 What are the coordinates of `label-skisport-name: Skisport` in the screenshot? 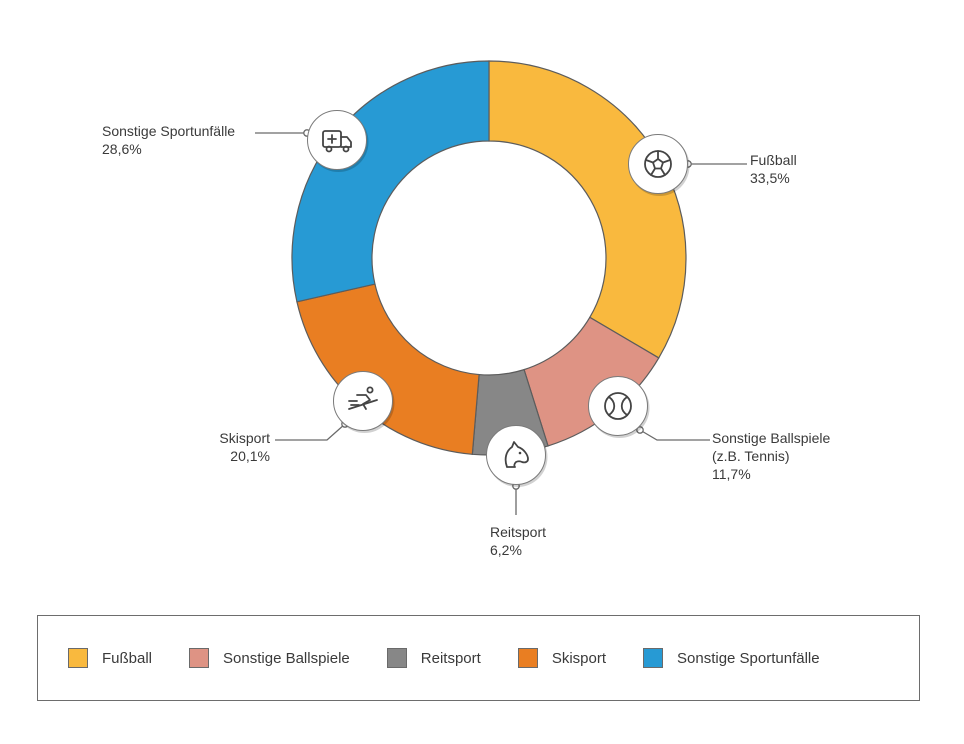 It's located at (244, 438).